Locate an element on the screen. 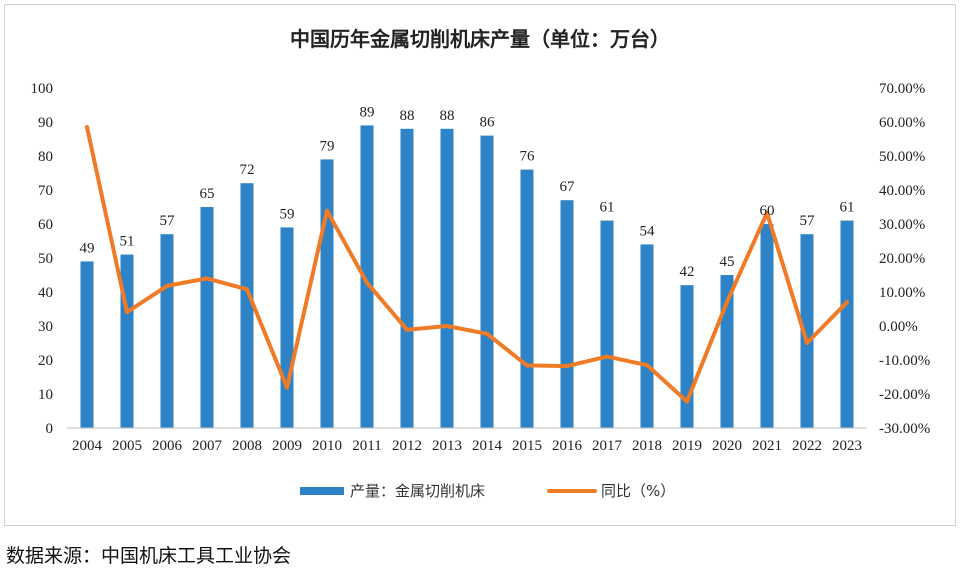  y-right-tick-label: 0.00% is located at coordinates (898, 327).